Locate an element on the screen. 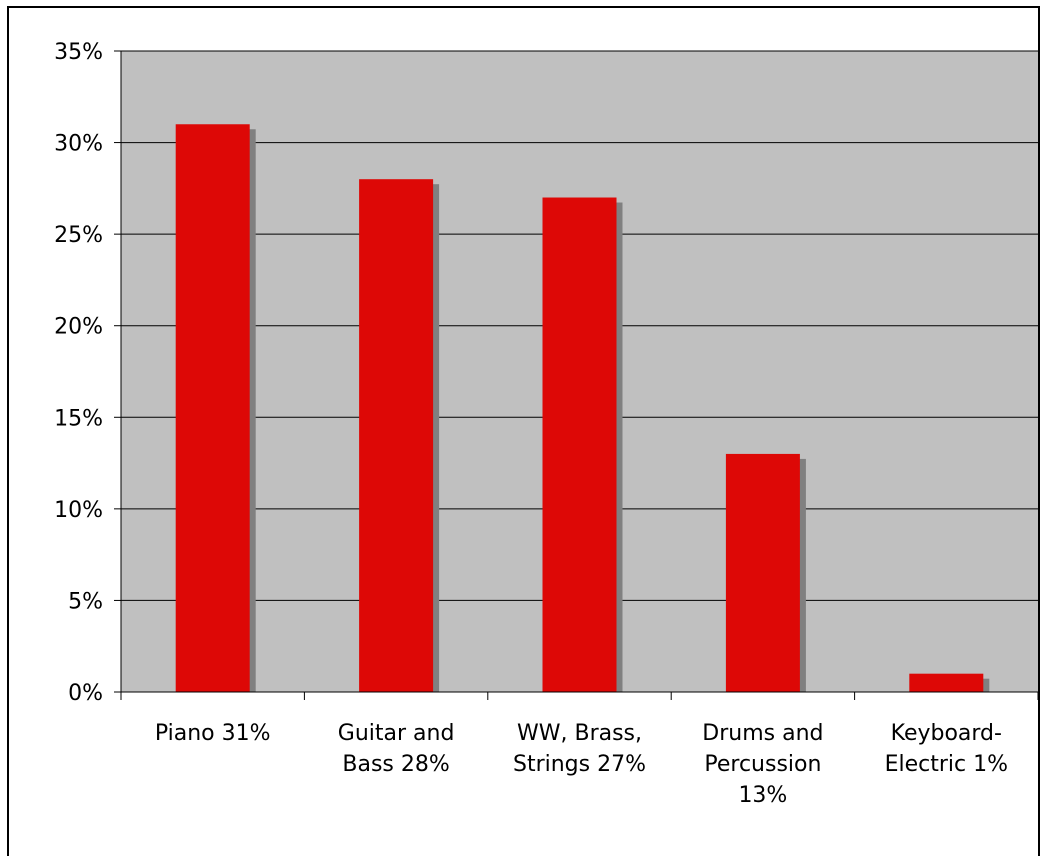  x-category-label-line: Piano 31% is located at coordinates (213, 733).